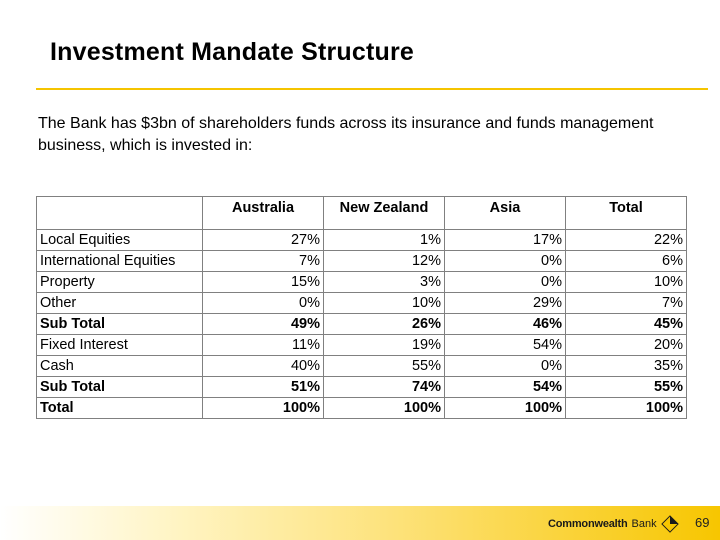 This screenshot has width=720, height=540. I want to click on row-label: Total, so click(119, 408).